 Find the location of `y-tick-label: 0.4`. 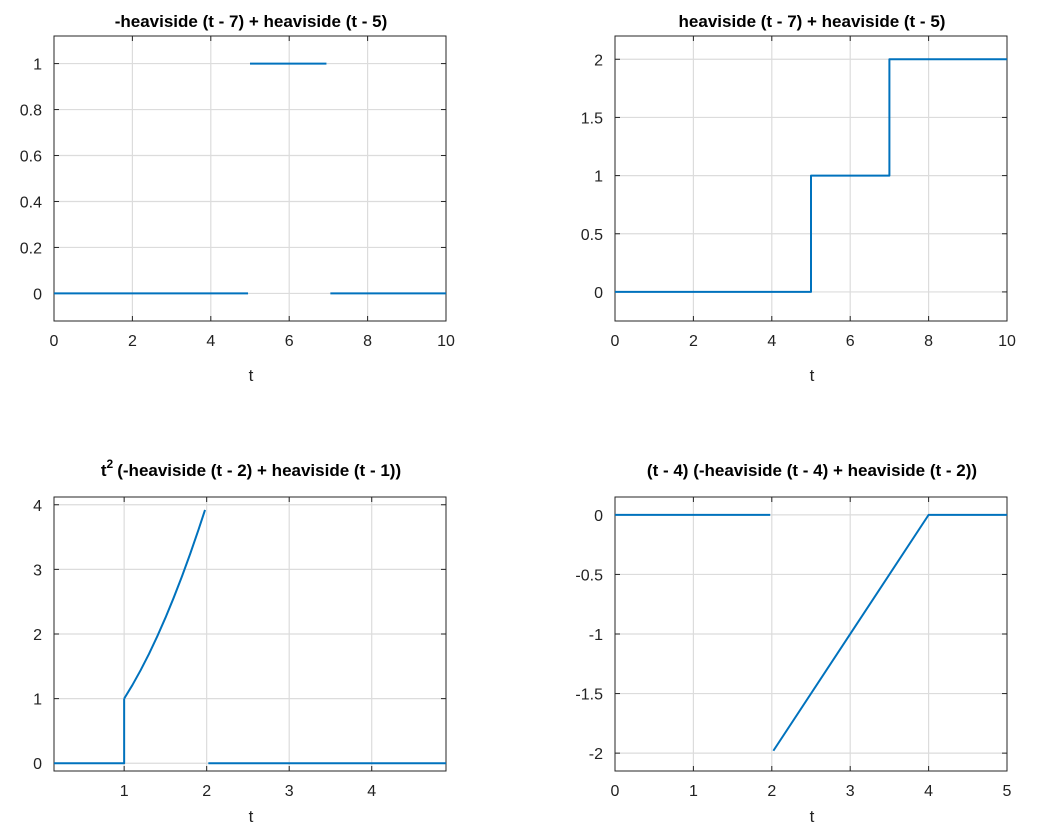

y-tick-label: 0.4 is located at coordinates (31, 202).